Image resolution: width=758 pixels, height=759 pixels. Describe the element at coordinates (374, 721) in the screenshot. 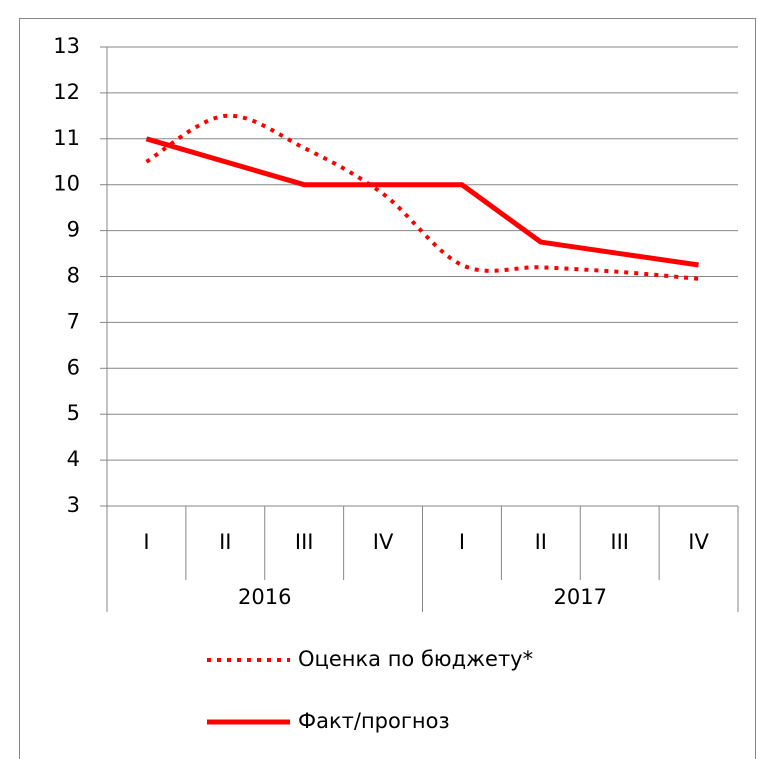

I see `legend-label: Факт/прогноз` at that location.